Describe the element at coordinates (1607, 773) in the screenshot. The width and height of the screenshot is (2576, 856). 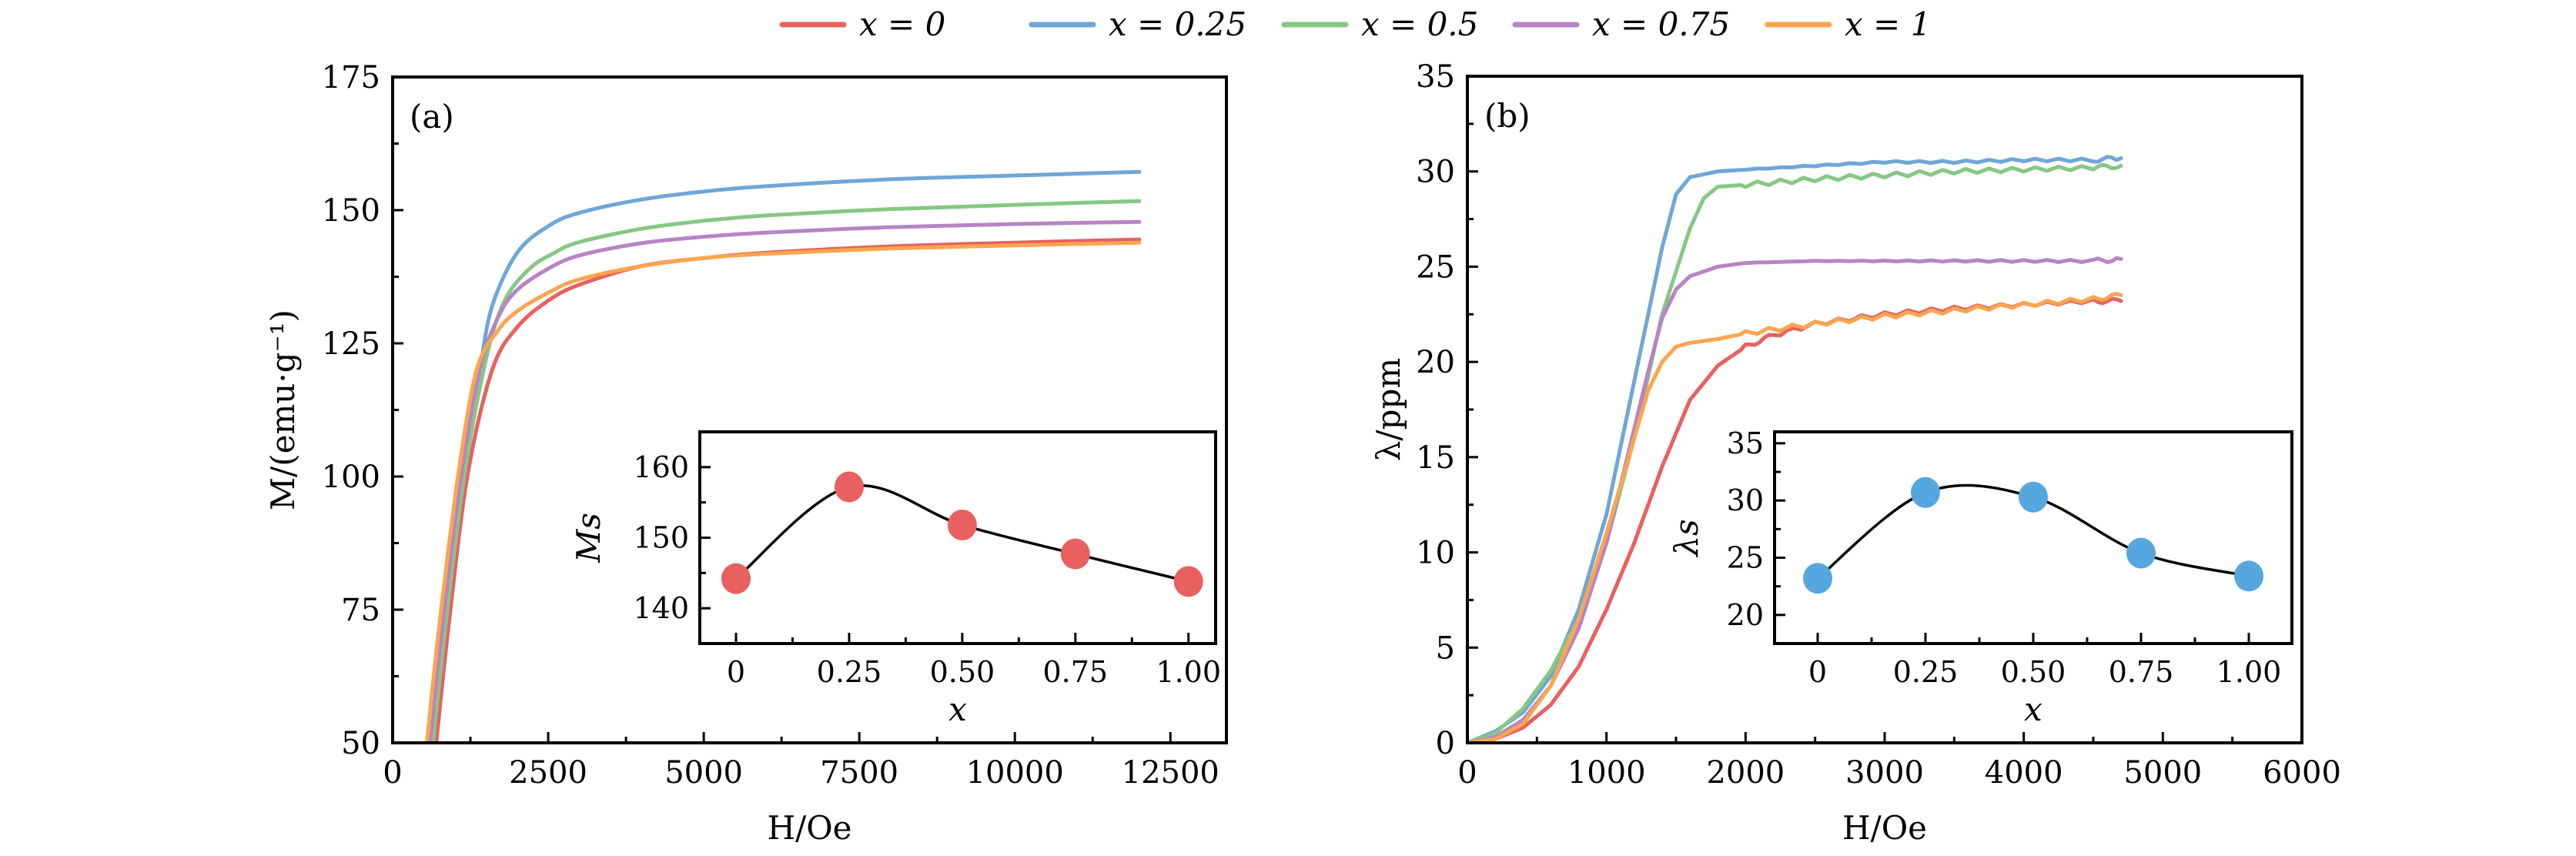
I see `x-tick-label: 1000` at that location.